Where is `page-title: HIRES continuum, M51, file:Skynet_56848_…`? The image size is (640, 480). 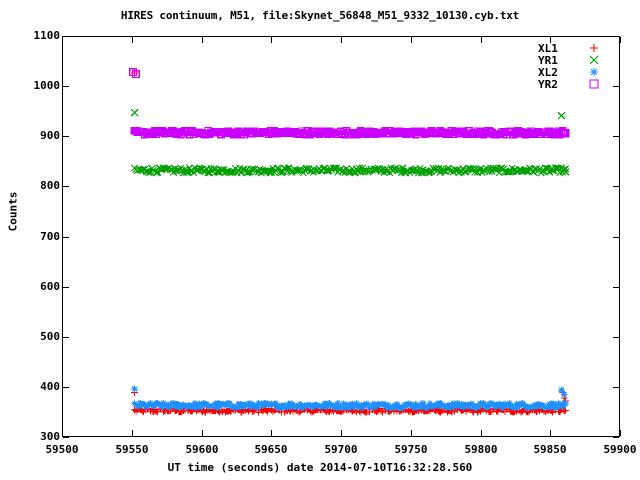 page-title: HIRES continuum, M51, file:Skynet_56848_… is located at coordinates (320, 15).